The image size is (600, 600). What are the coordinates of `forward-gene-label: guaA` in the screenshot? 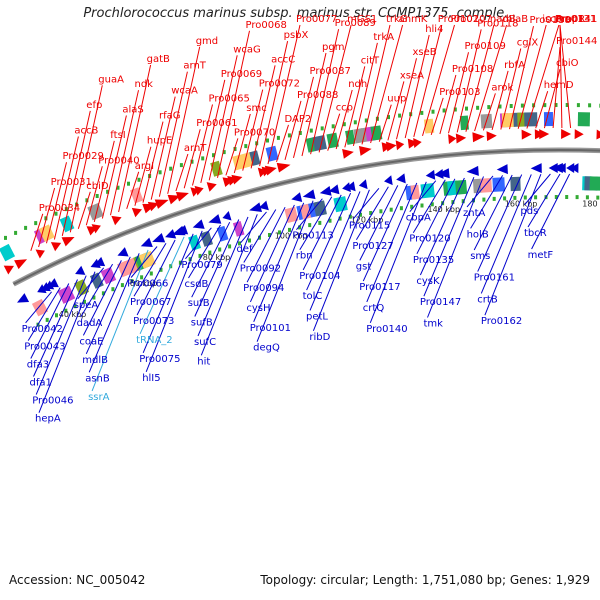 It's located at (111, 79).